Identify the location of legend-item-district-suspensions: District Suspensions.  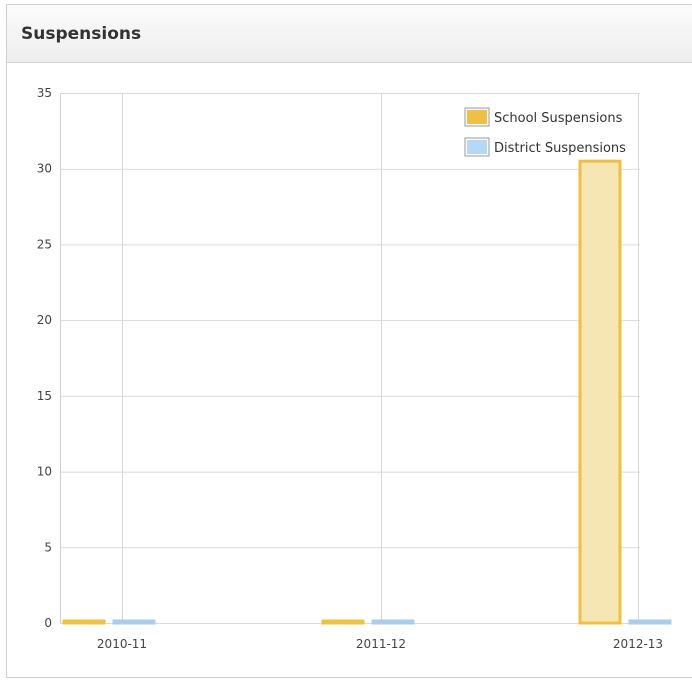
(545, 147).